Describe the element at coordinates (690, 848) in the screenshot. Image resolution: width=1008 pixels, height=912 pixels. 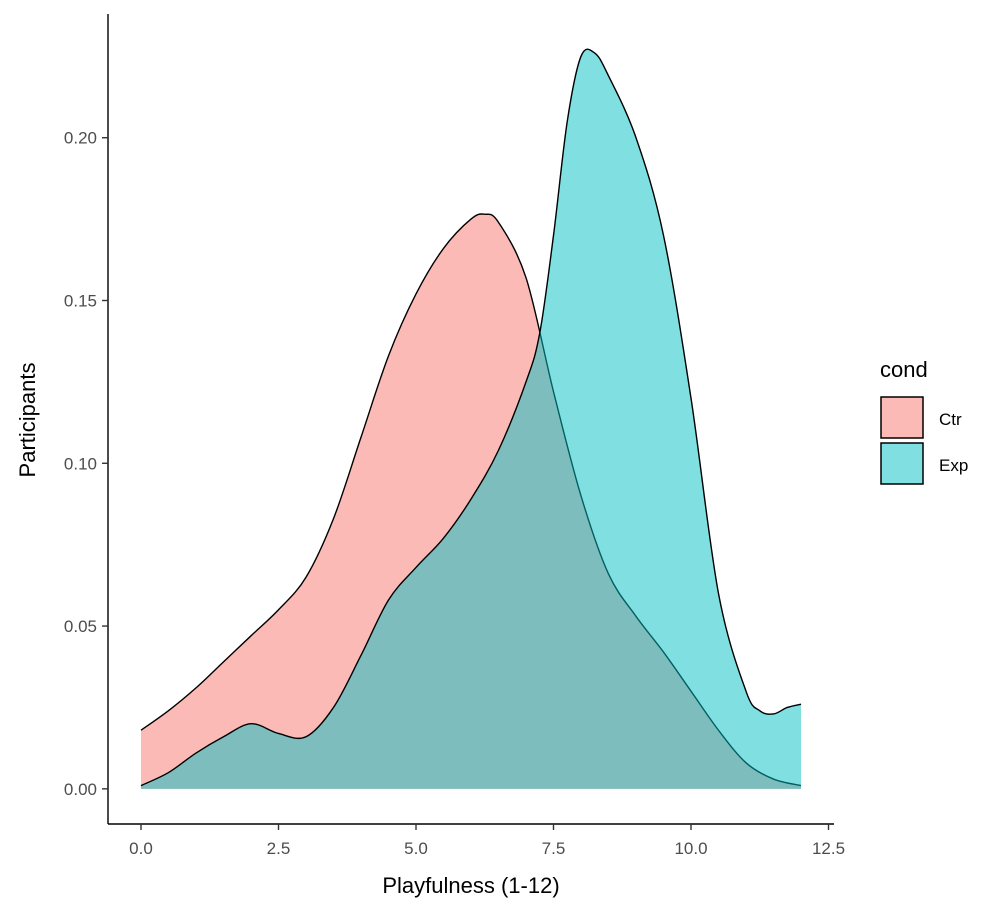
I see `x-tick-label: 10.0` at that location.